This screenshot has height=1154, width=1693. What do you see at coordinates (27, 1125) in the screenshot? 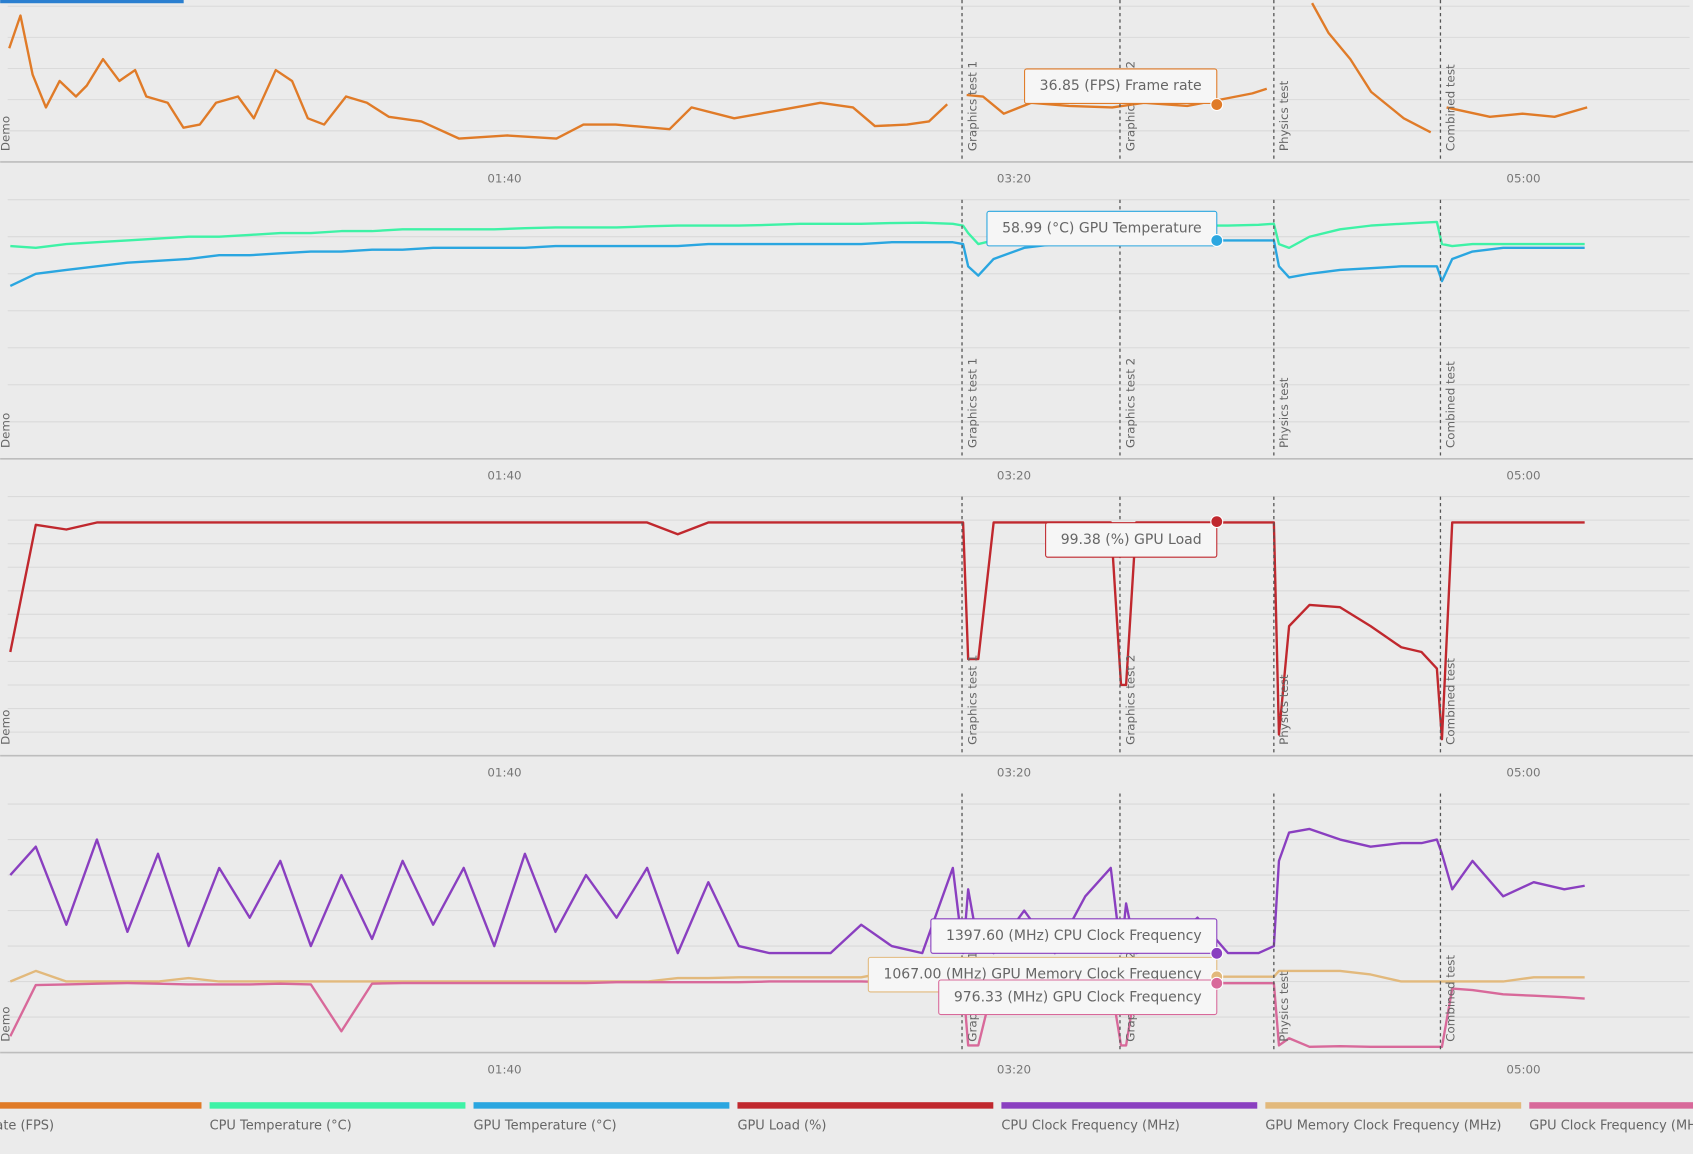
I see `legend-label: Frame rate (FPS)` at bounding box center [27, 1125].